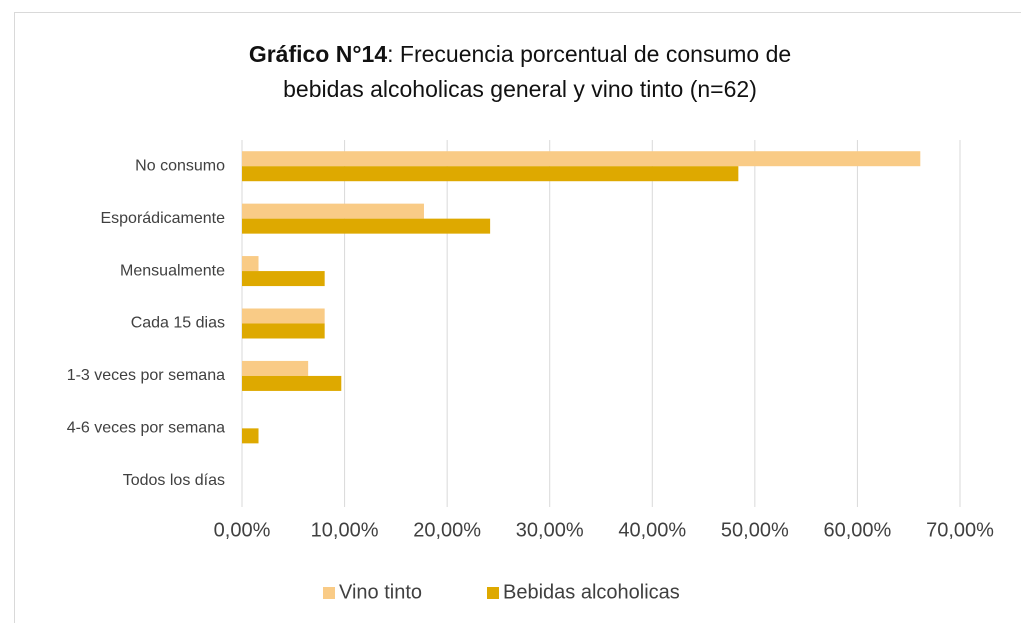 This screenshot has width=1021, height=623. Describe the element at coordinates (652, 530) in the screenshot. I see `x-tick-label: 40,00%` at that location.